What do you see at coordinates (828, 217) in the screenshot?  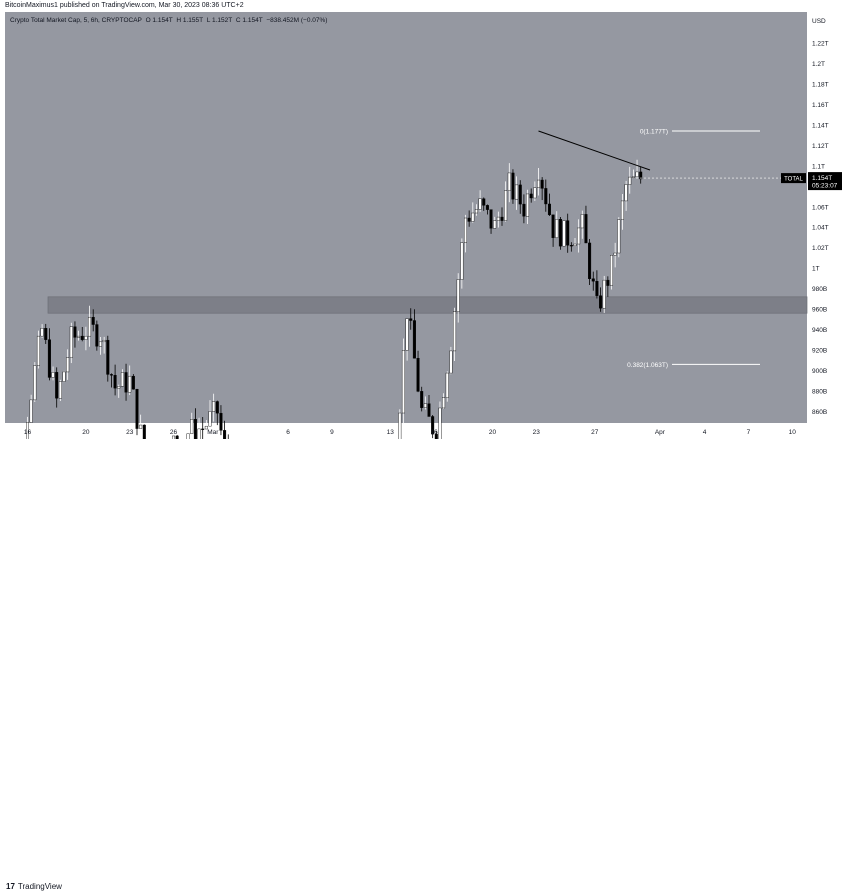 I see `price-axis` at bounding box center [828, 217].